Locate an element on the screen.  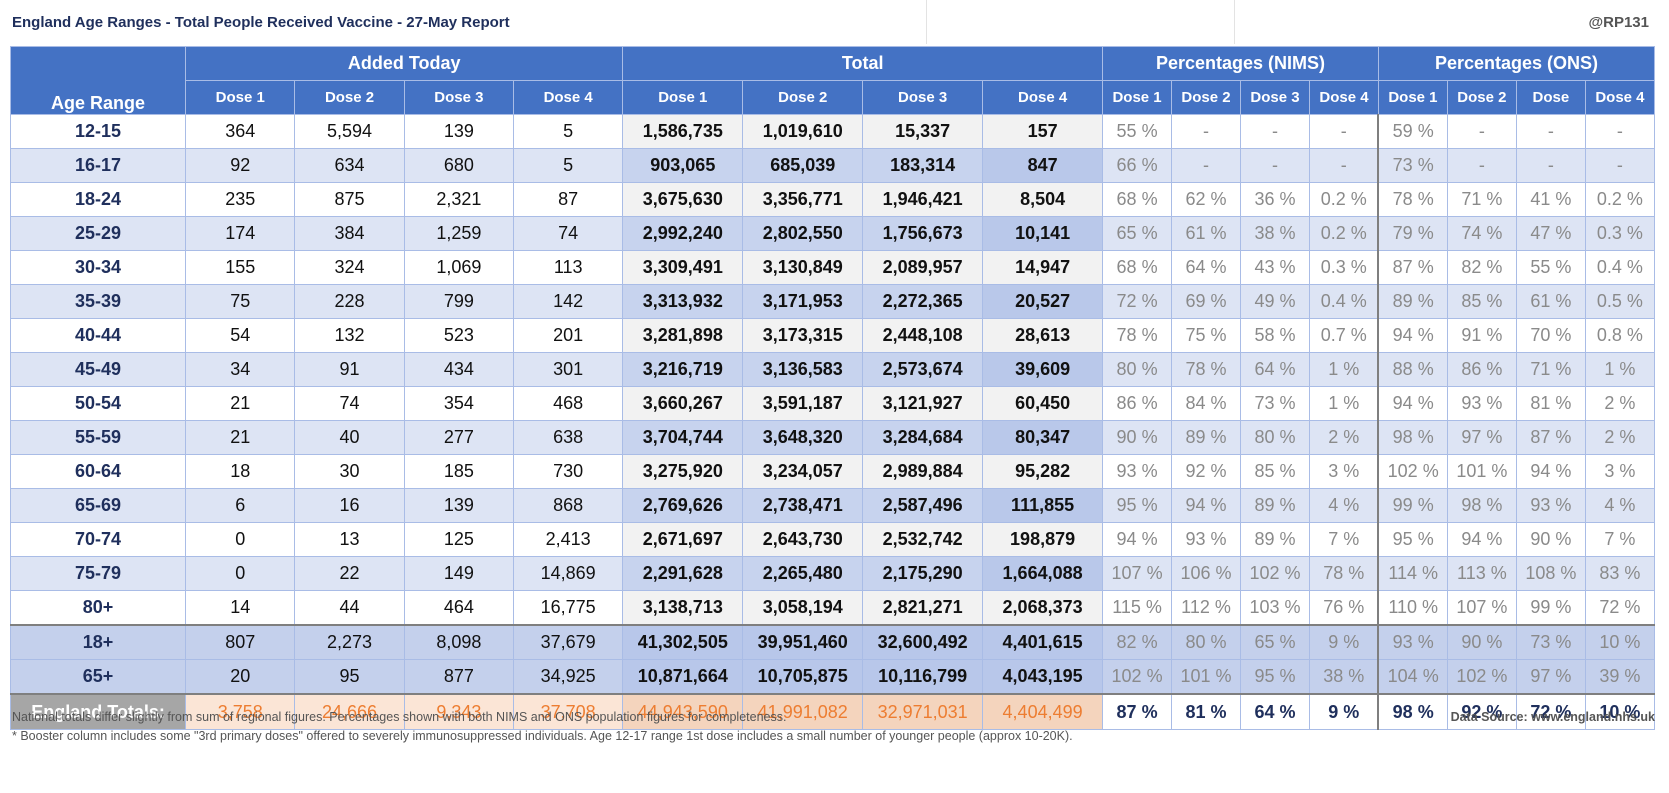
added-dose1-cell: 54 is located at coordinates (240, 335).